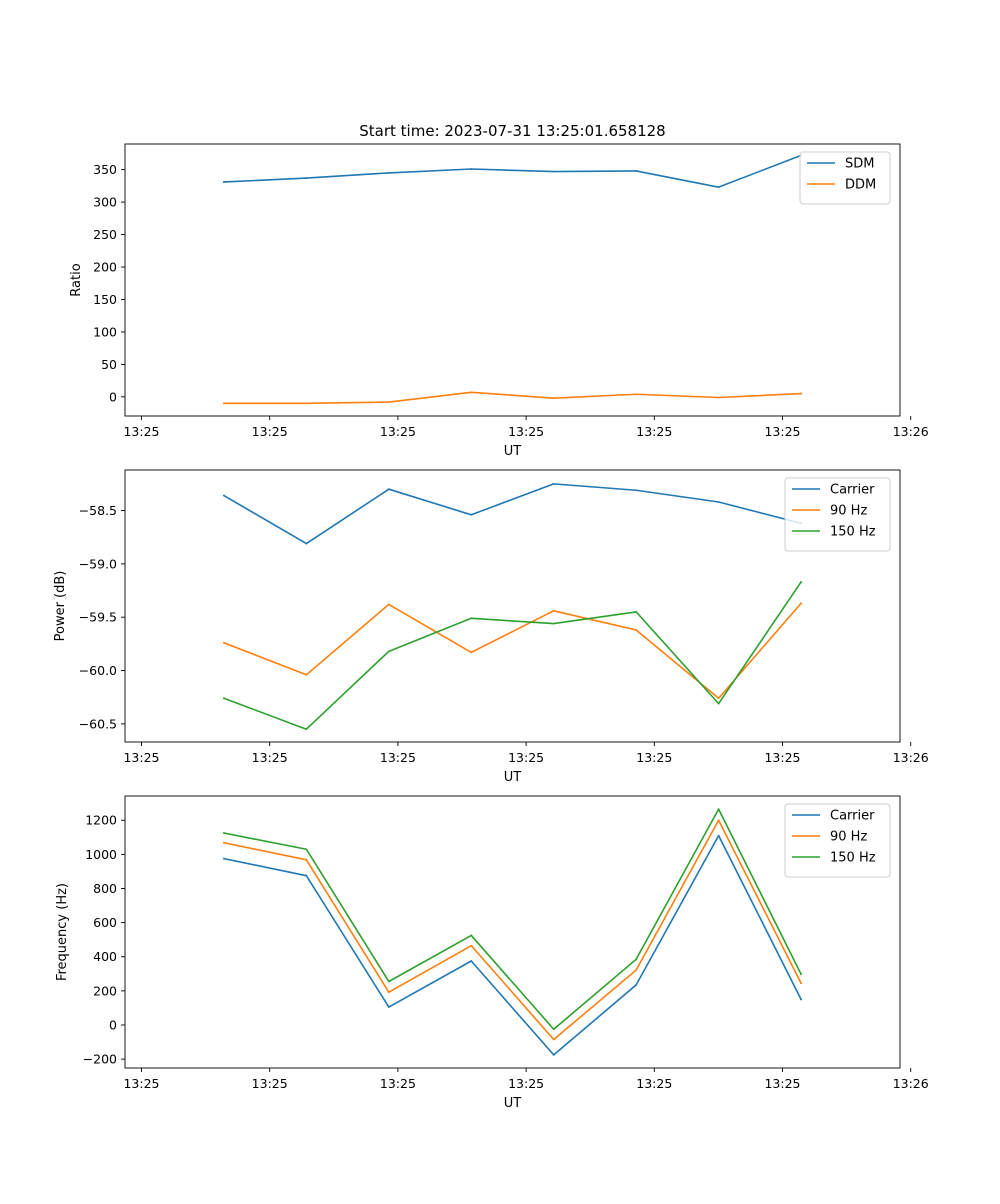 Image resolution: width=1000 pixels, height=1204 pixels. What do you see at coordinates (105, 202) in the screenshot?
I see `y-tick-label: 300` at bounding box center [105, 202].